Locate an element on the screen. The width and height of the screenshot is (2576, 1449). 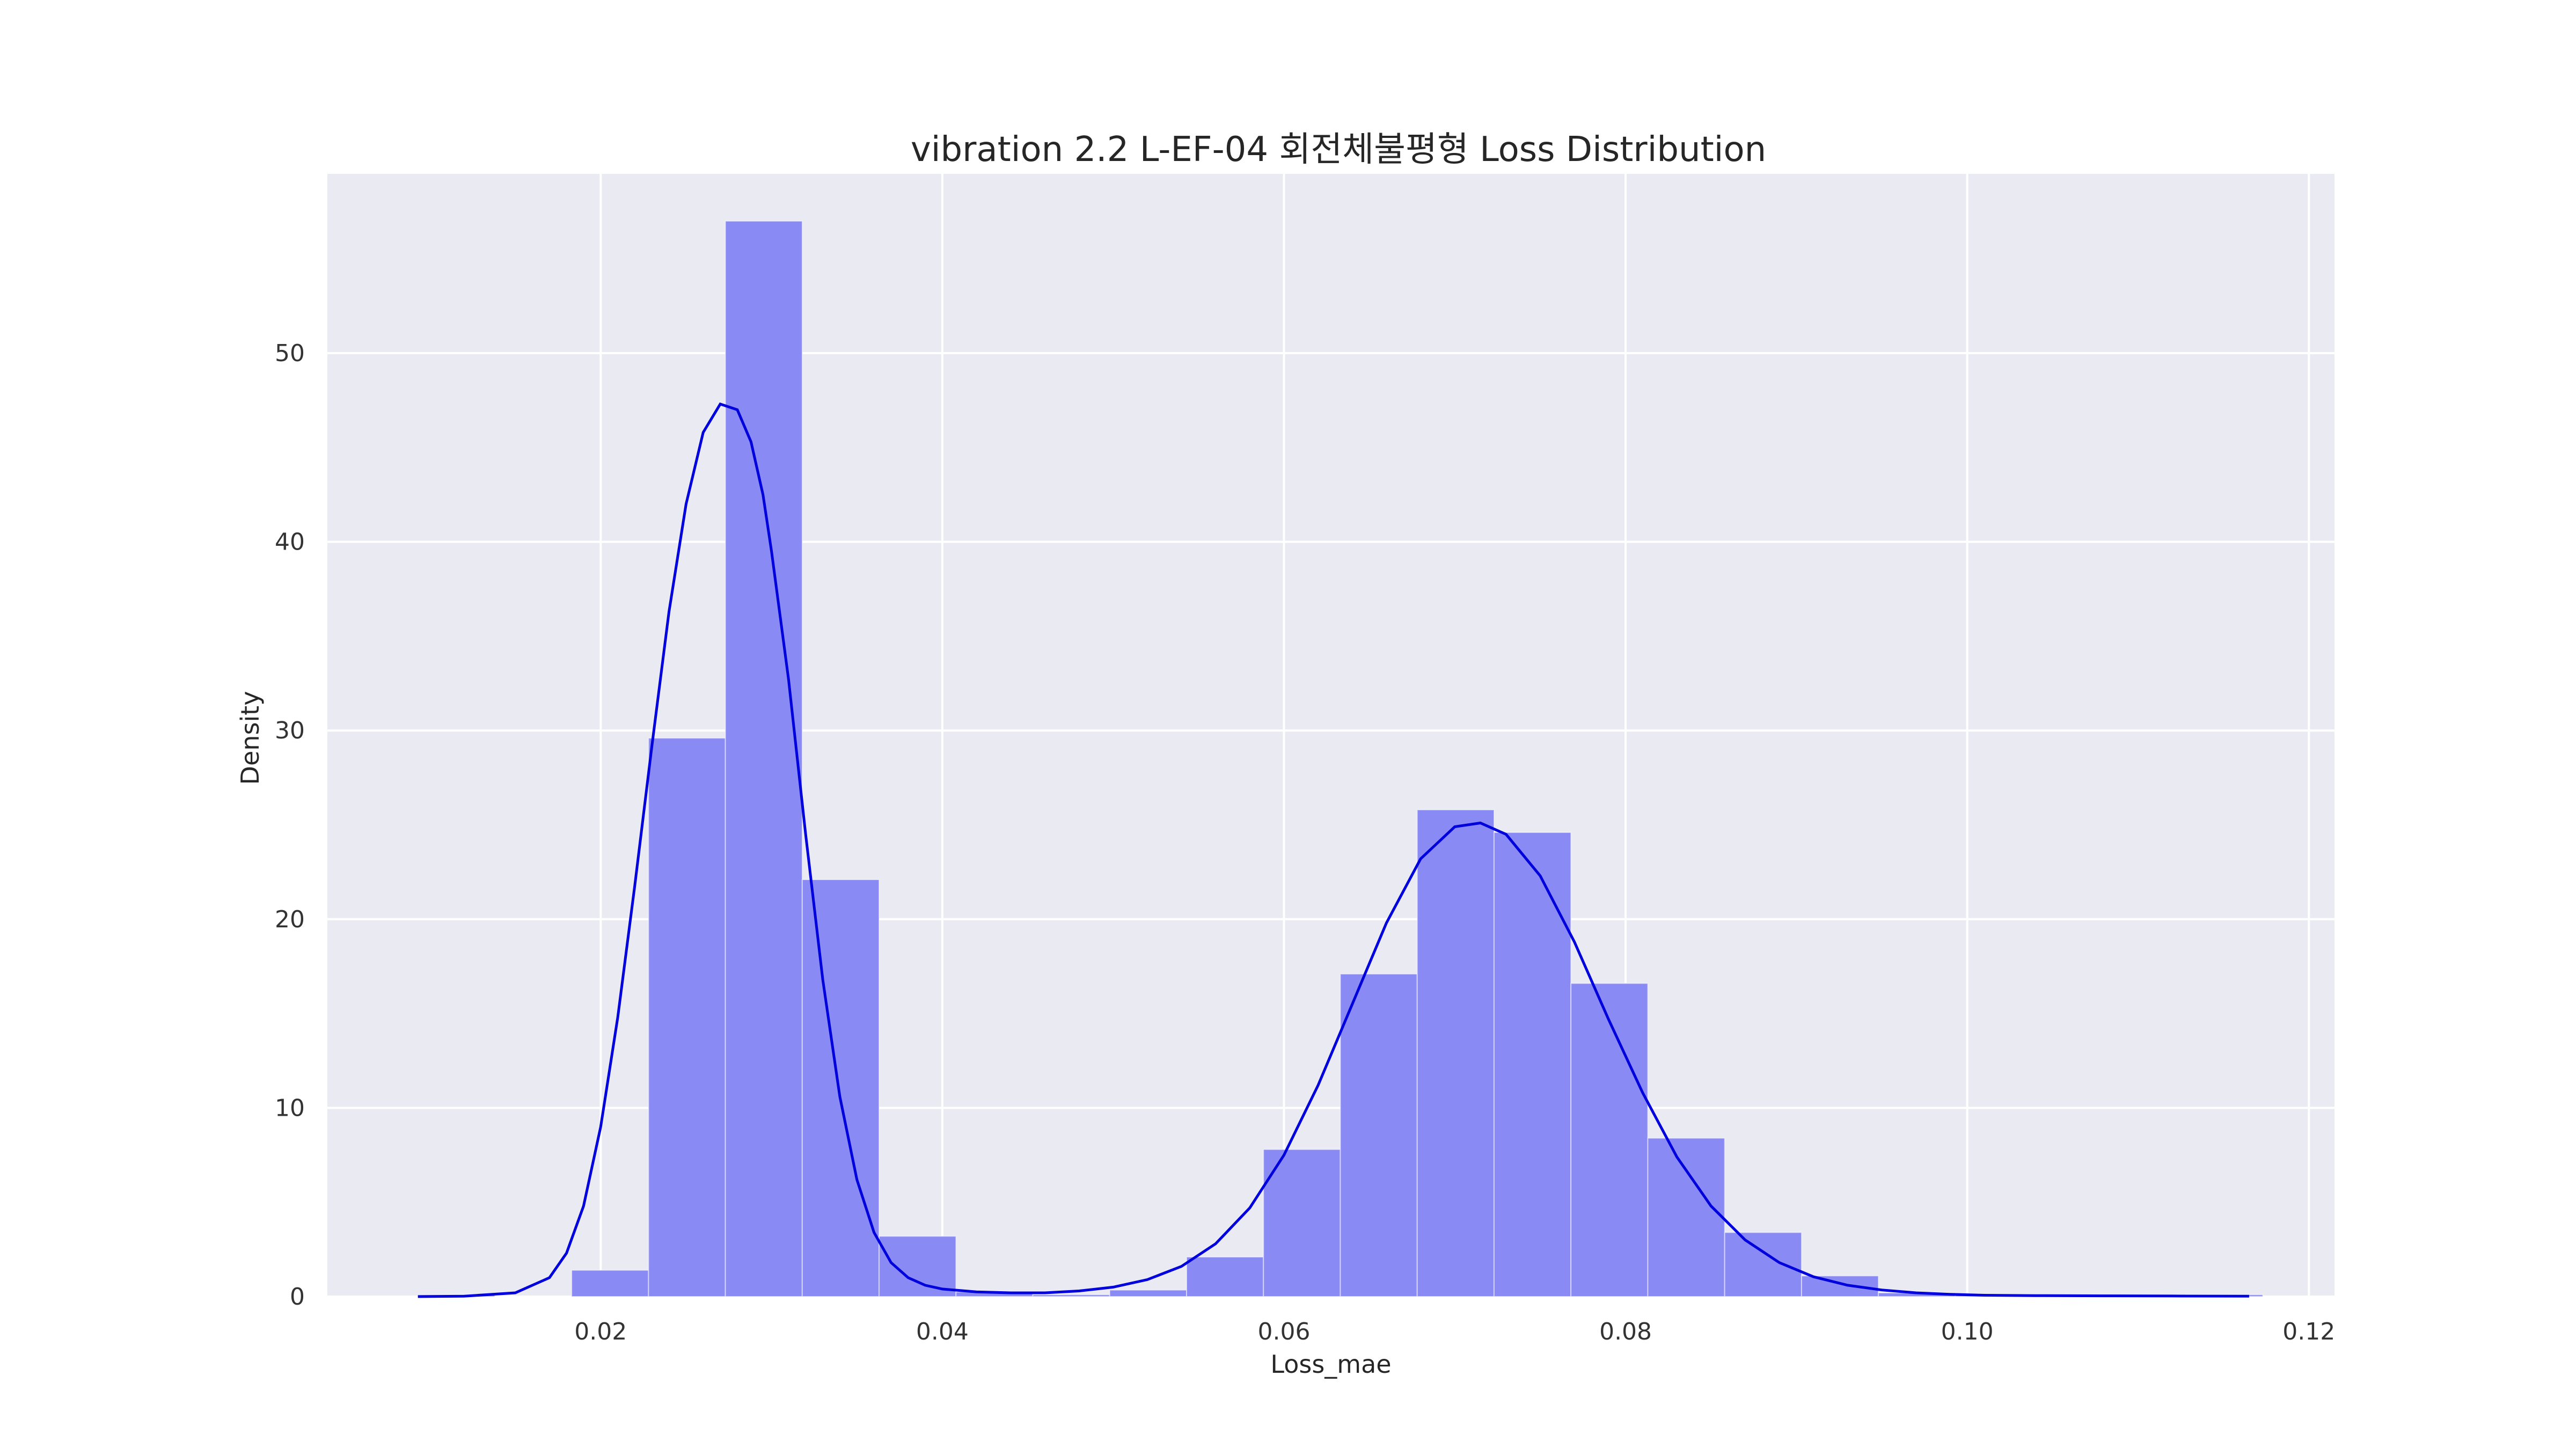
x-tick-label: 0.12 is located at coordinates (2308, 1331).